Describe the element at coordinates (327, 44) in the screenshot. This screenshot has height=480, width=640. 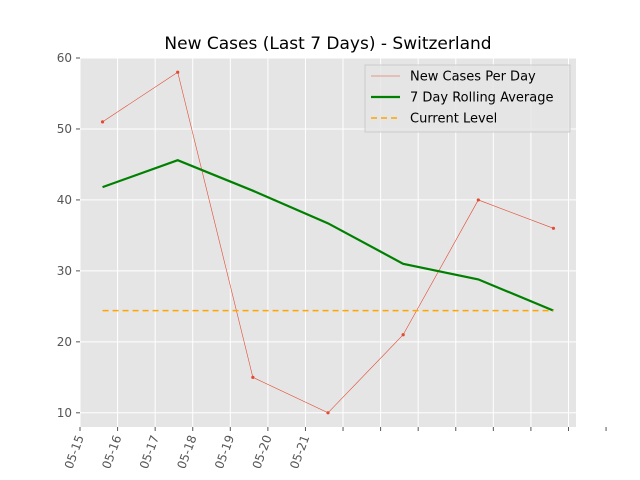
I see `chart-title: New Cases (Last 7 Days) - Switzerland` at that location.